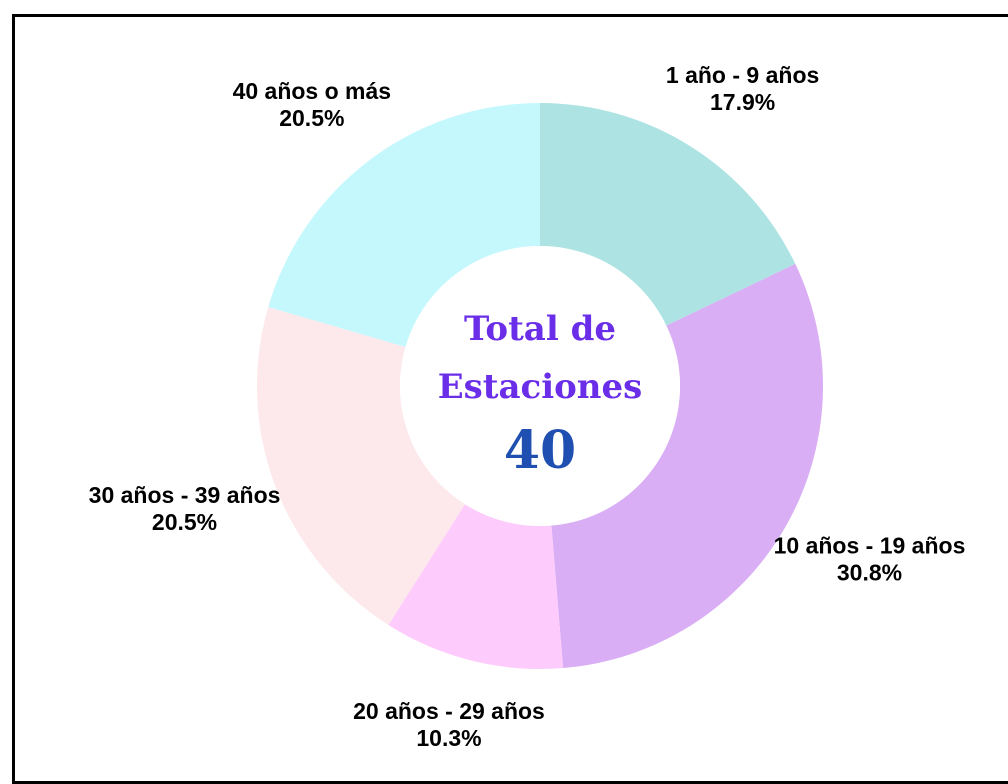 The image size is (1008, 784). What do you see at coordinates (185, 495) in the screenshot?
I see `slice-label: 30 años - 39 años` at bounding box center [185, 495].